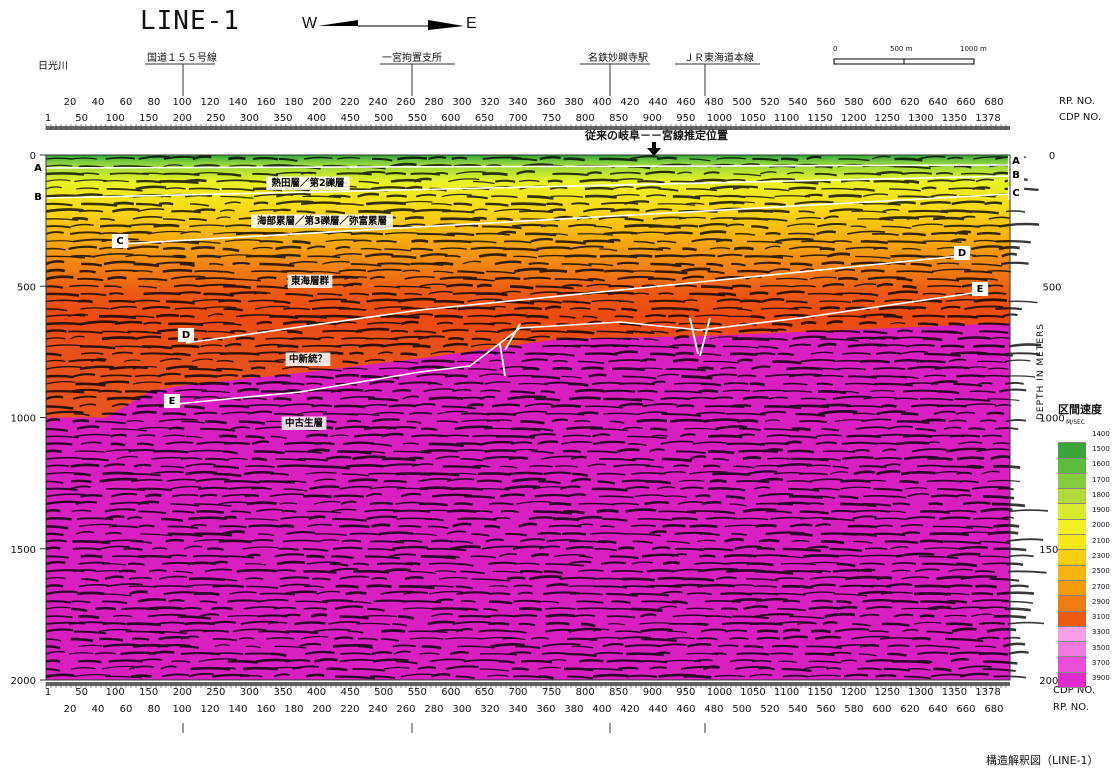 The height and width of the screenshot is (775, 1119). What do you see at coordinates (452, 79) in the screenshot?
I see `landmark-markers` at bounding box center [452, 79].